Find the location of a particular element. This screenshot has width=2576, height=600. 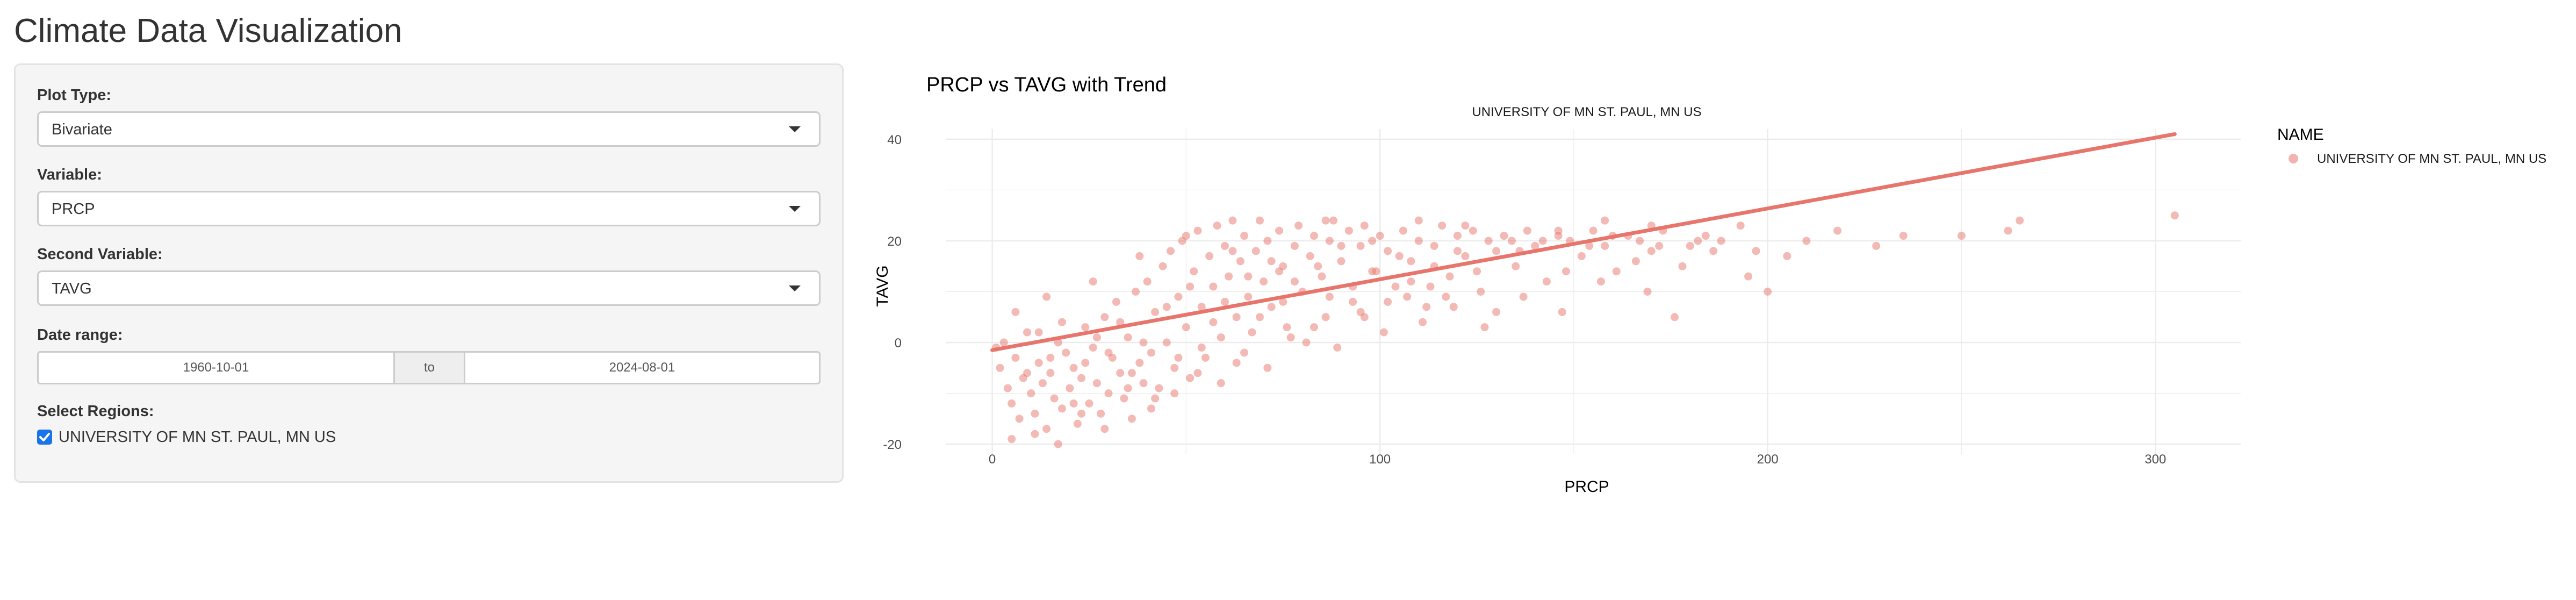

page-title: Climate Data Visualization is located at coordinates (208, 30).